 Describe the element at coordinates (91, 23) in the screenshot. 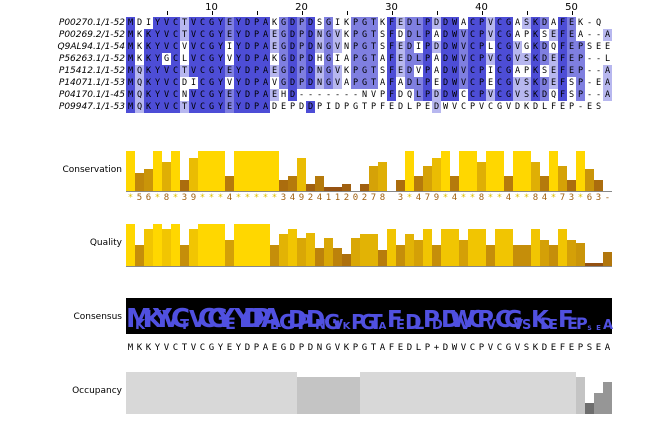

I see `sequence-name: P00270.1/1-52` at that location.